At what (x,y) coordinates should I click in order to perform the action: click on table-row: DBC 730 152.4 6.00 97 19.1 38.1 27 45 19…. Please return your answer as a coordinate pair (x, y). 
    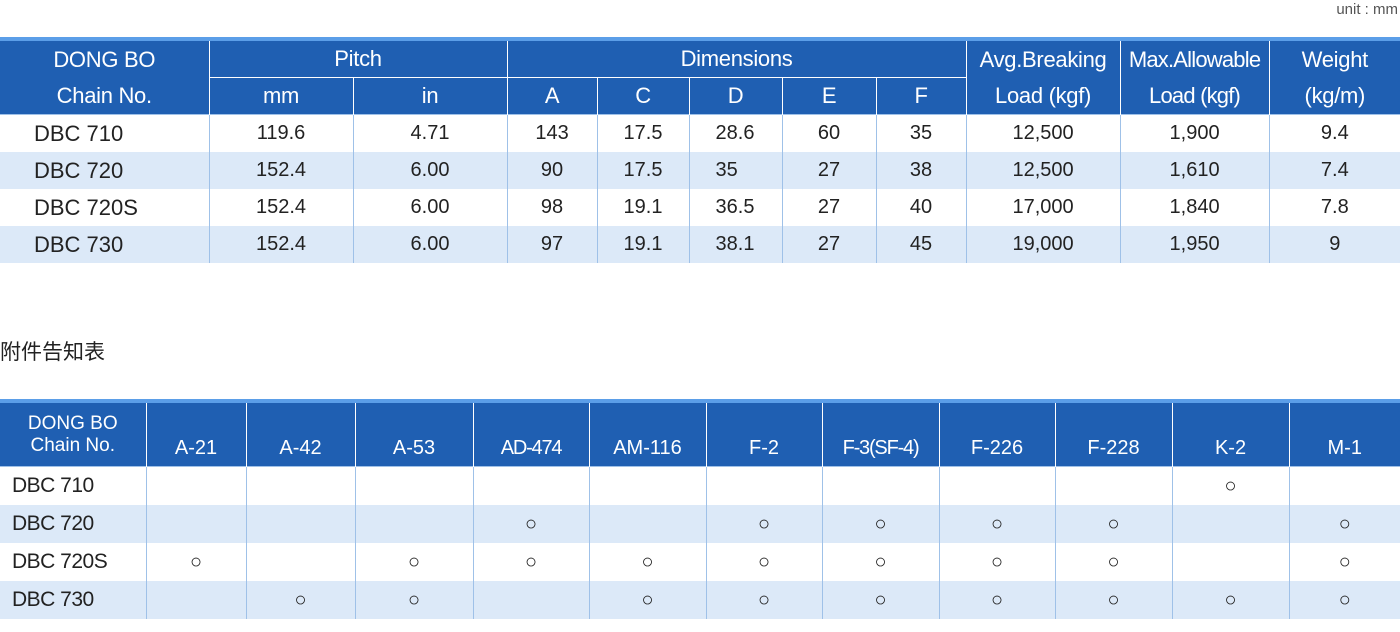
    Looking at the image, I should click on (700, 244).